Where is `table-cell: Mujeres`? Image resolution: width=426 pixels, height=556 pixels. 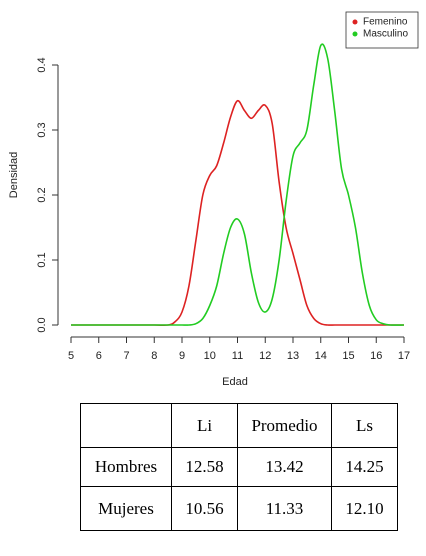
table-cell: Mujeres is located at coordinates (126, 508).